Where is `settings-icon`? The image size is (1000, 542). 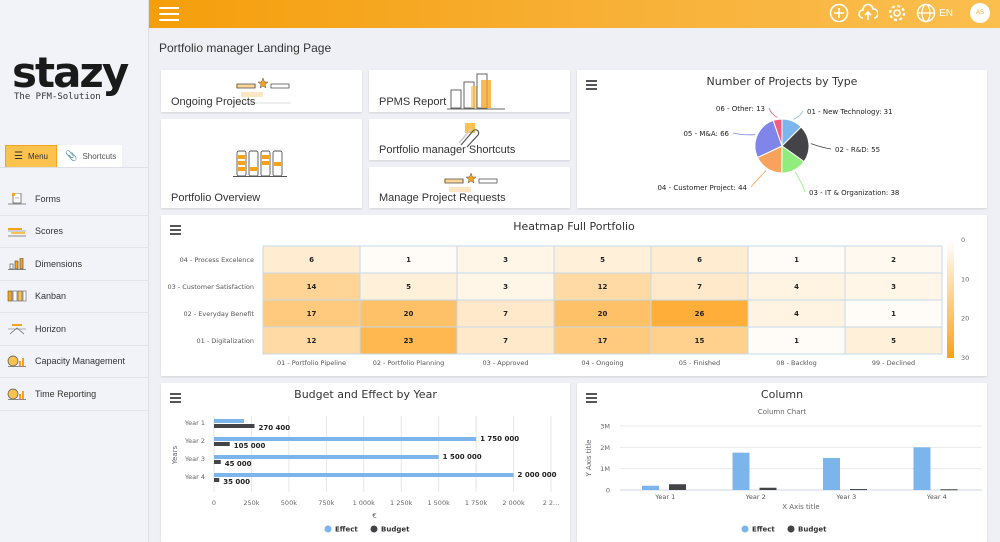
settings-icon is located at coordinates (897, 13).